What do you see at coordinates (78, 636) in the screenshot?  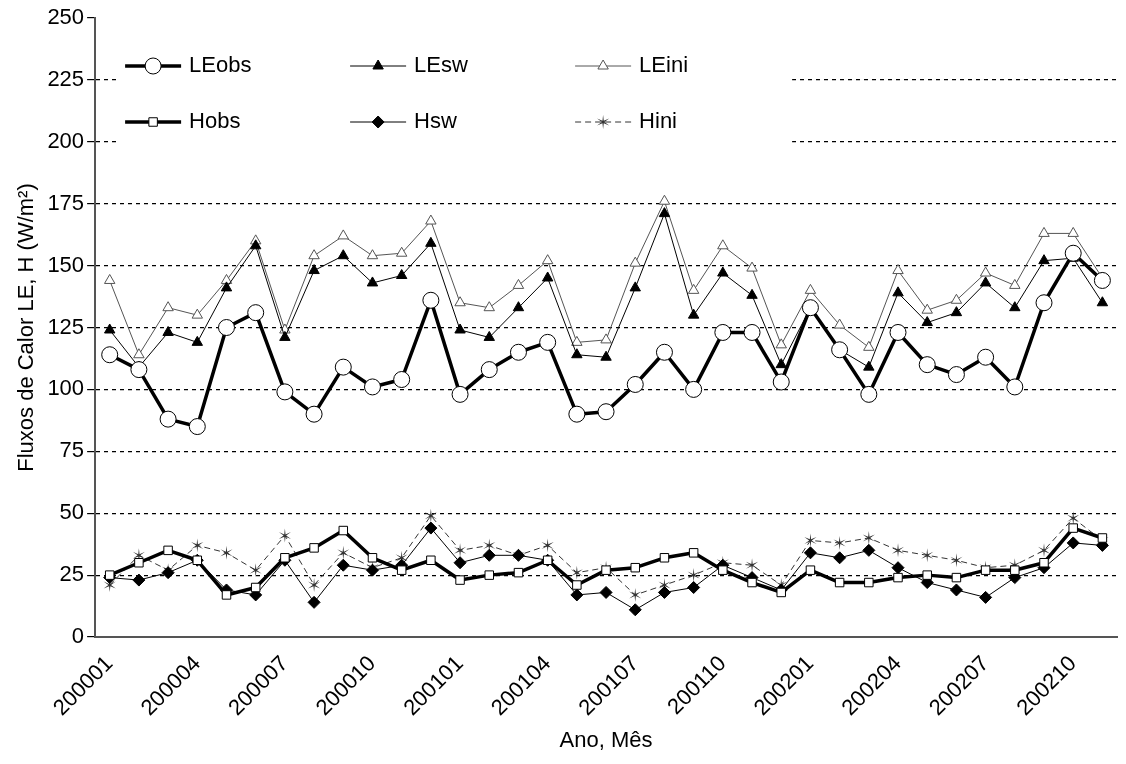 I see `y-tick-label: 0` at bounding box center [78, 636].